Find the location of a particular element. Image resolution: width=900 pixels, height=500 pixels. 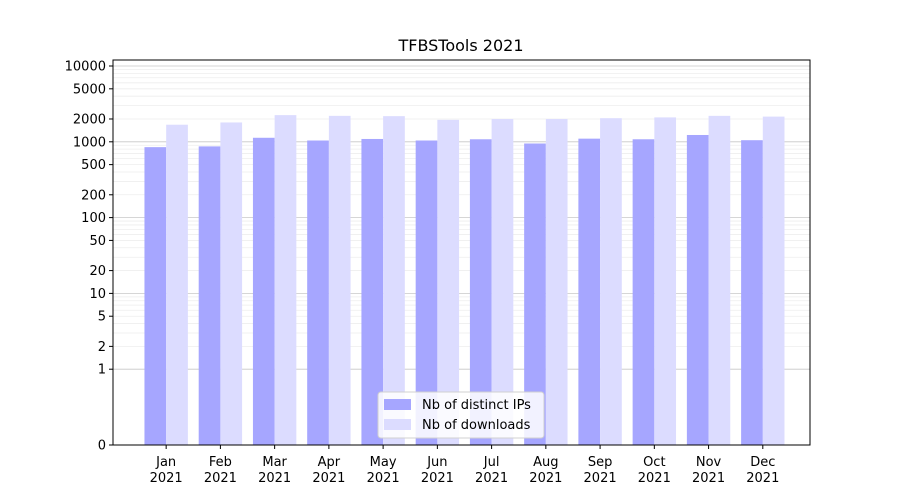

x-tick-label-line: Feb is located at coordinates (220, 462).